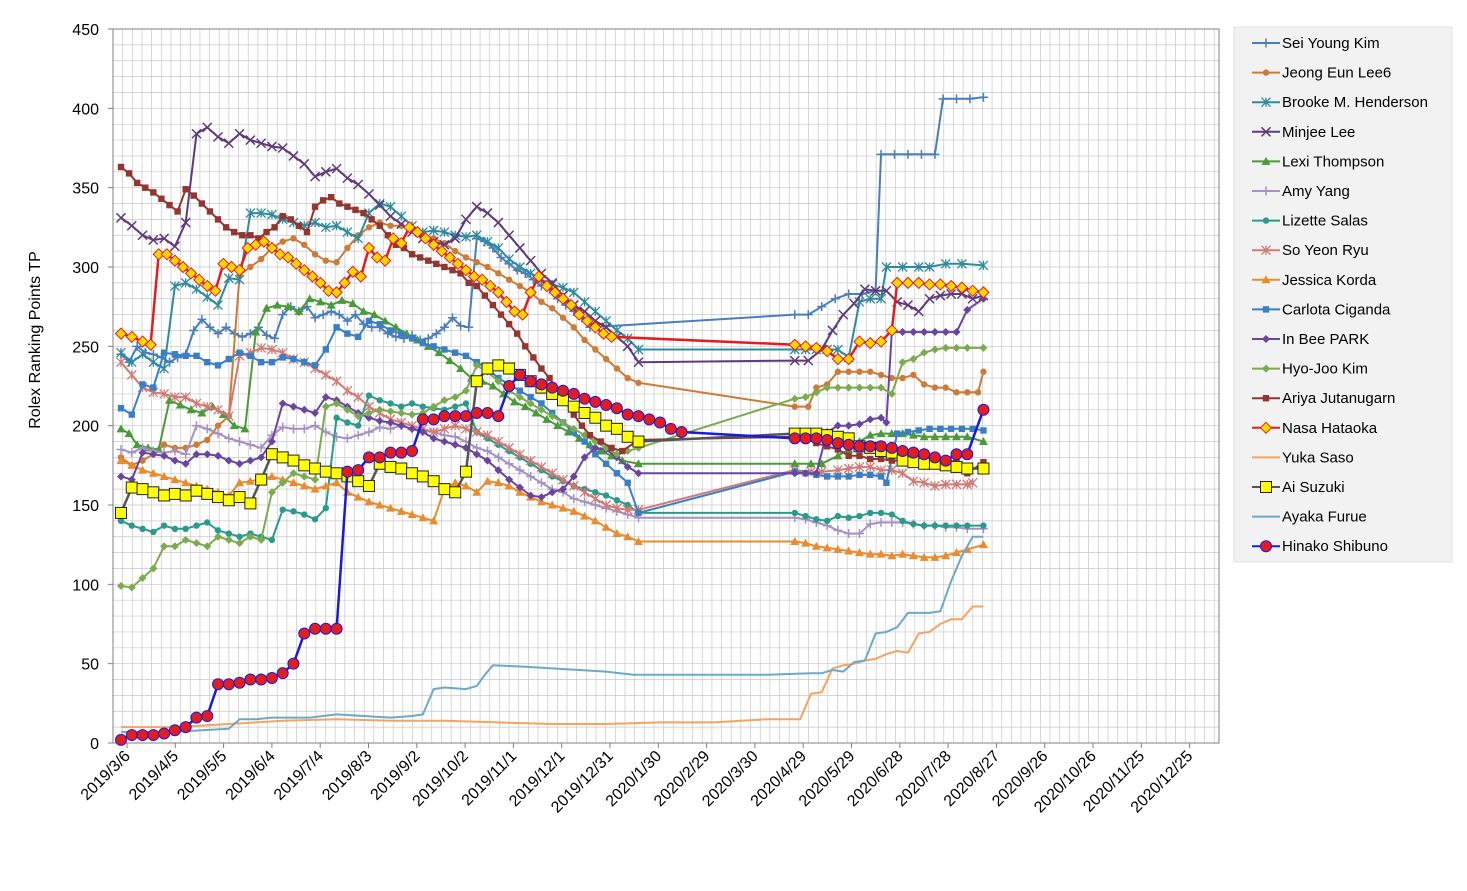 The height and width of the screenshot is (891, 1467). Describe the element at coordinates (85, 585) in the screenshot. I see `y-tick-label: 100` at that location.